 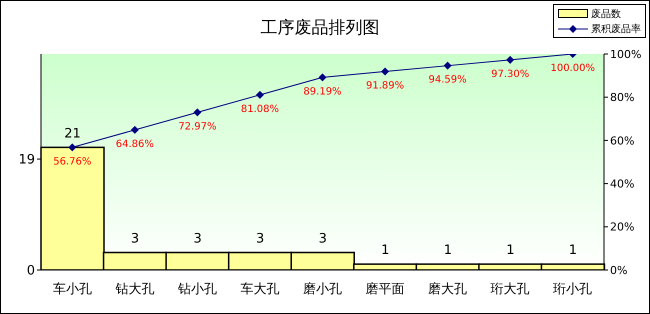 I want to click on x-tick-label: 磨平面, so click(x=385, y=290).